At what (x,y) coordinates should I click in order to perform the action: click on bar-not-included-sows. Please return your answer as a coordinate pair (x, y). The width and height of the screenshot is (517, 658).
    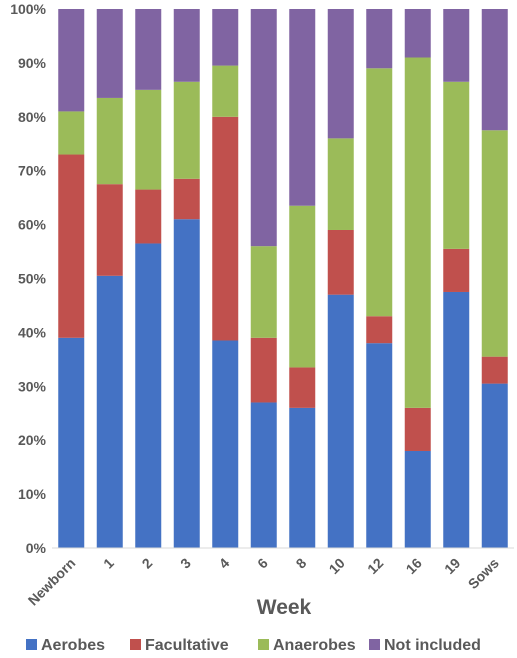
    Looking at the image, I should click on (494, 70).